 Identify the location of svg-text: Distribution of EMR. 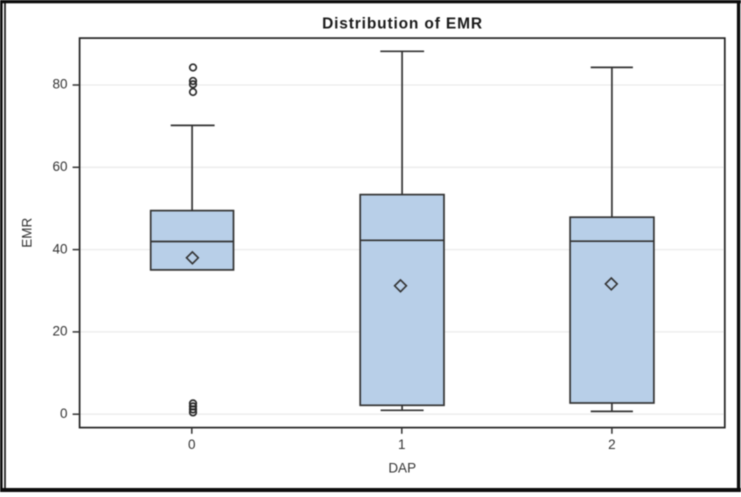
(402, 24).